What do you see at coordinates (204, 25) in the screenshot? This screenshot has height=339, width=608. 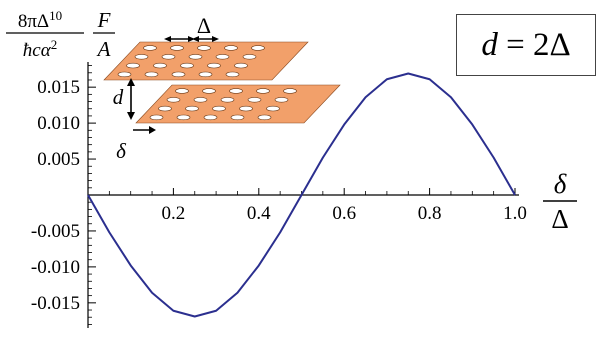 I see `spacing-label: Δ` at bounding box center [204, 25].